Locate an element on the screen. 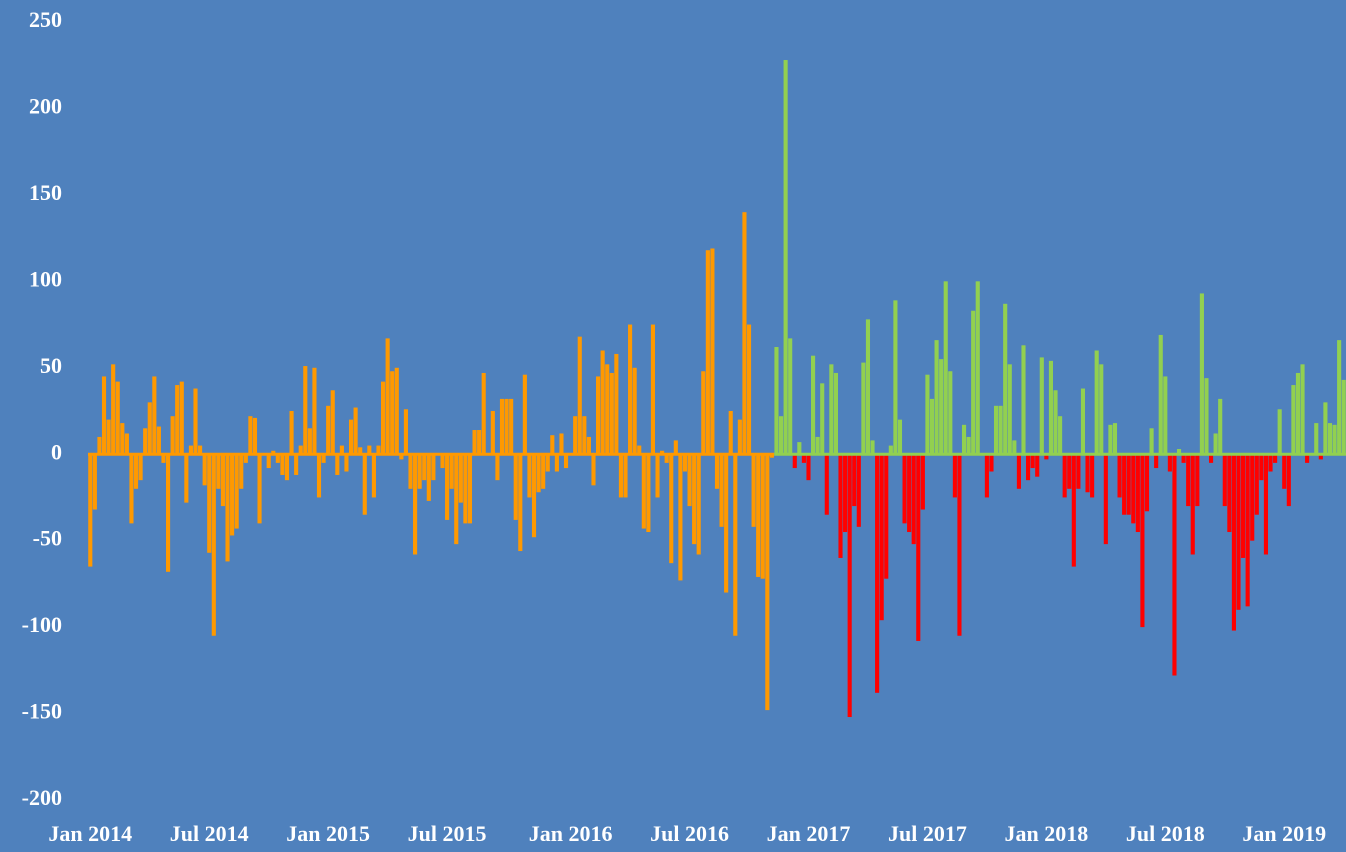  y-tick-label: 100 is located at coordinates (45, 278).